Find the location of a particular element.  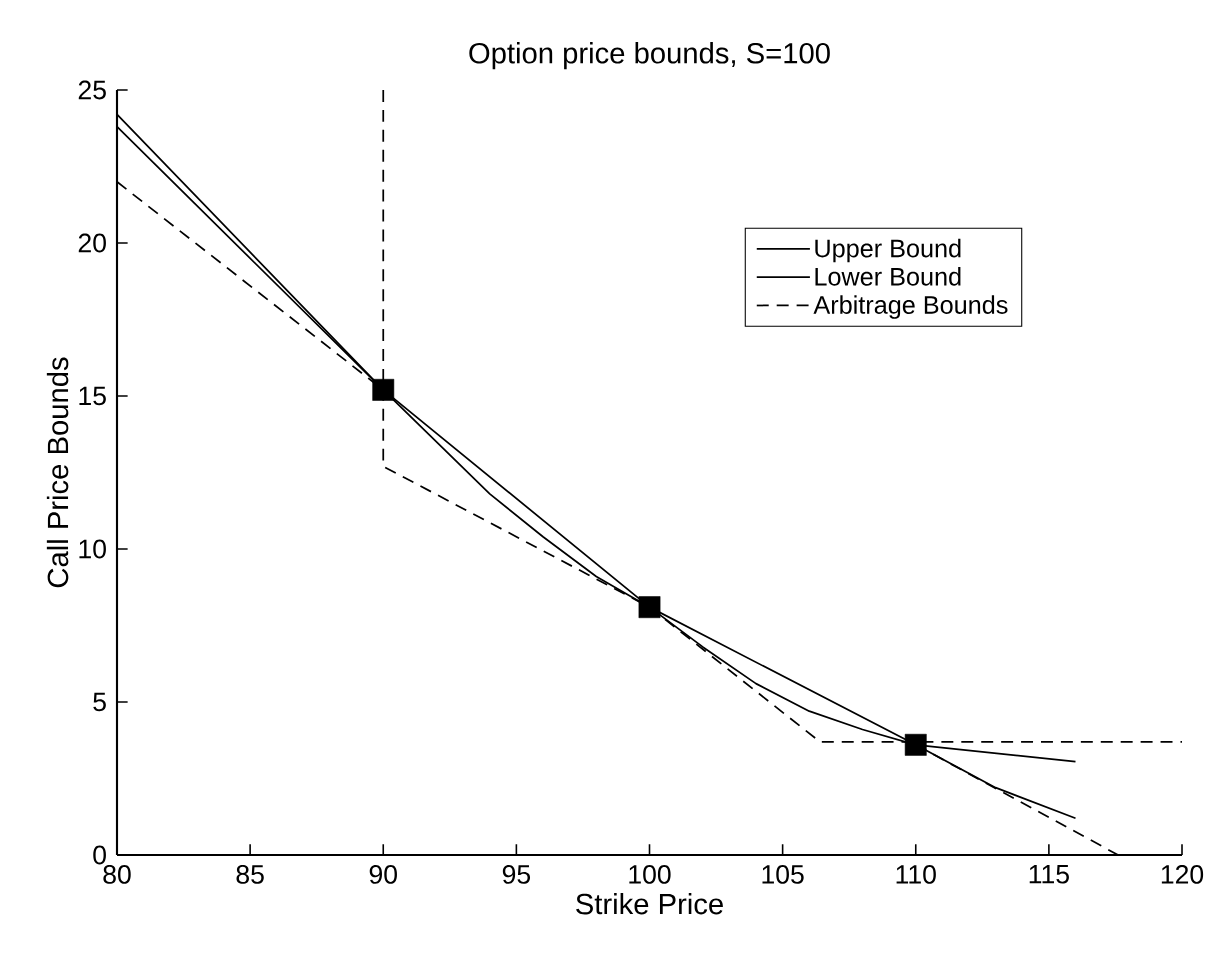

x-tick-label: 120 is located at coordinates (1182, 874).